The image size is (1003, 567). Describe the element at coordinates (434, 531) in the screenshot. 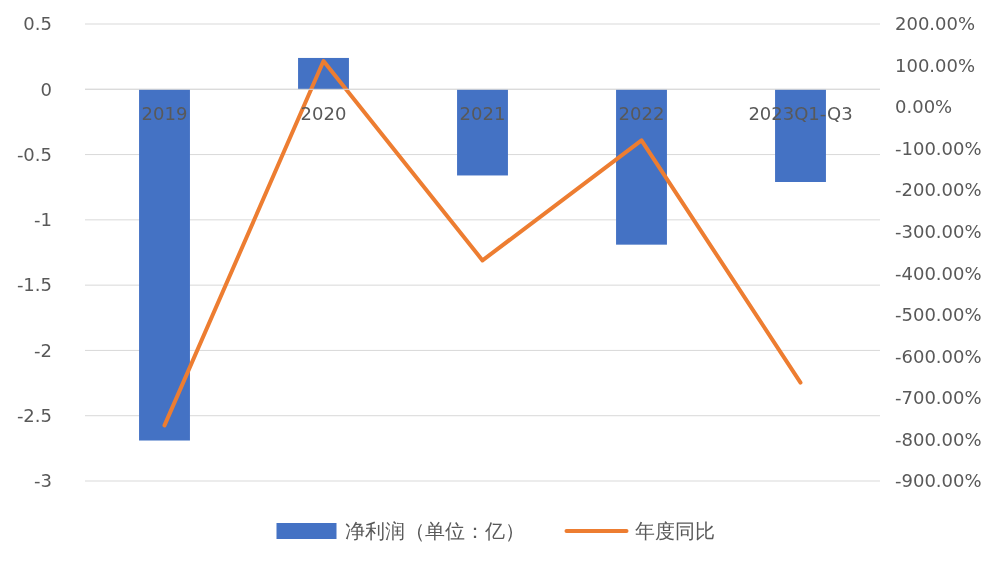

I see `legend-label: 净利润（单位：亿）` at that location.